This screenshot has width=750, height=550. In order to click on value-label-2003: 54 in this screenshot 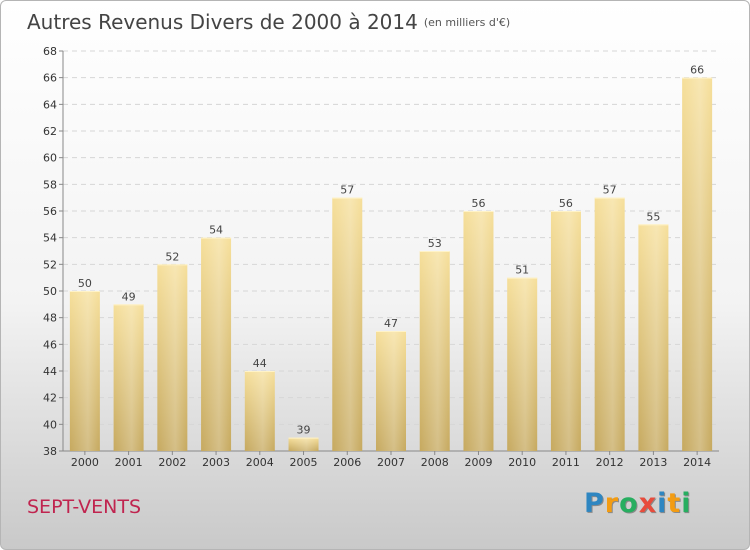, I will do `click(216, 230)`.